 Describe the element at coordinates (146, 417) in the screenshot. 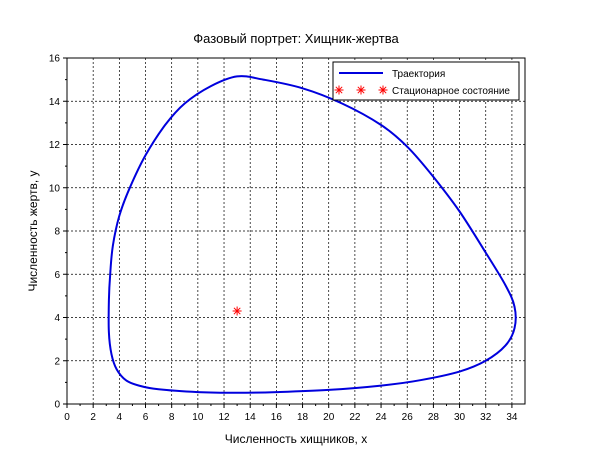

I see `x-tick-label: 6` at that location.